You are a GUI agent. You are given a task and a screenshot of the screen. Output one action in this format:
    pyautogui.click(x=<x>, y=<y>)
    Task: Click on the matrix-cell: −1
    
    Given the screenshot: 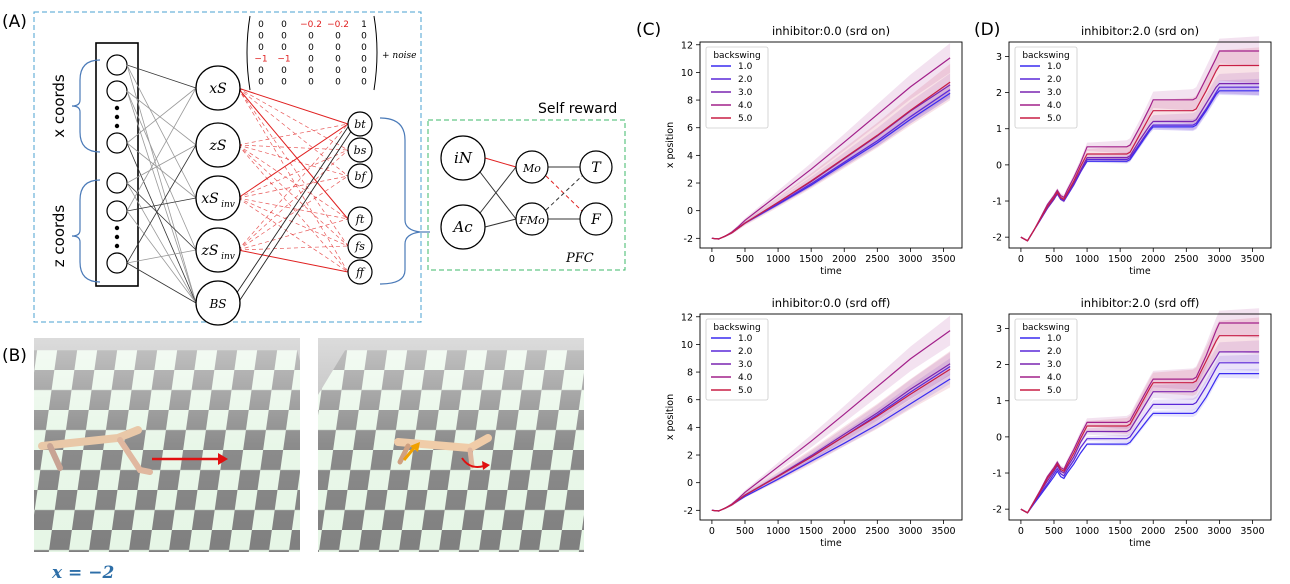 What is the action you would take?
    pyautogui.click(x=260, y=60)
    